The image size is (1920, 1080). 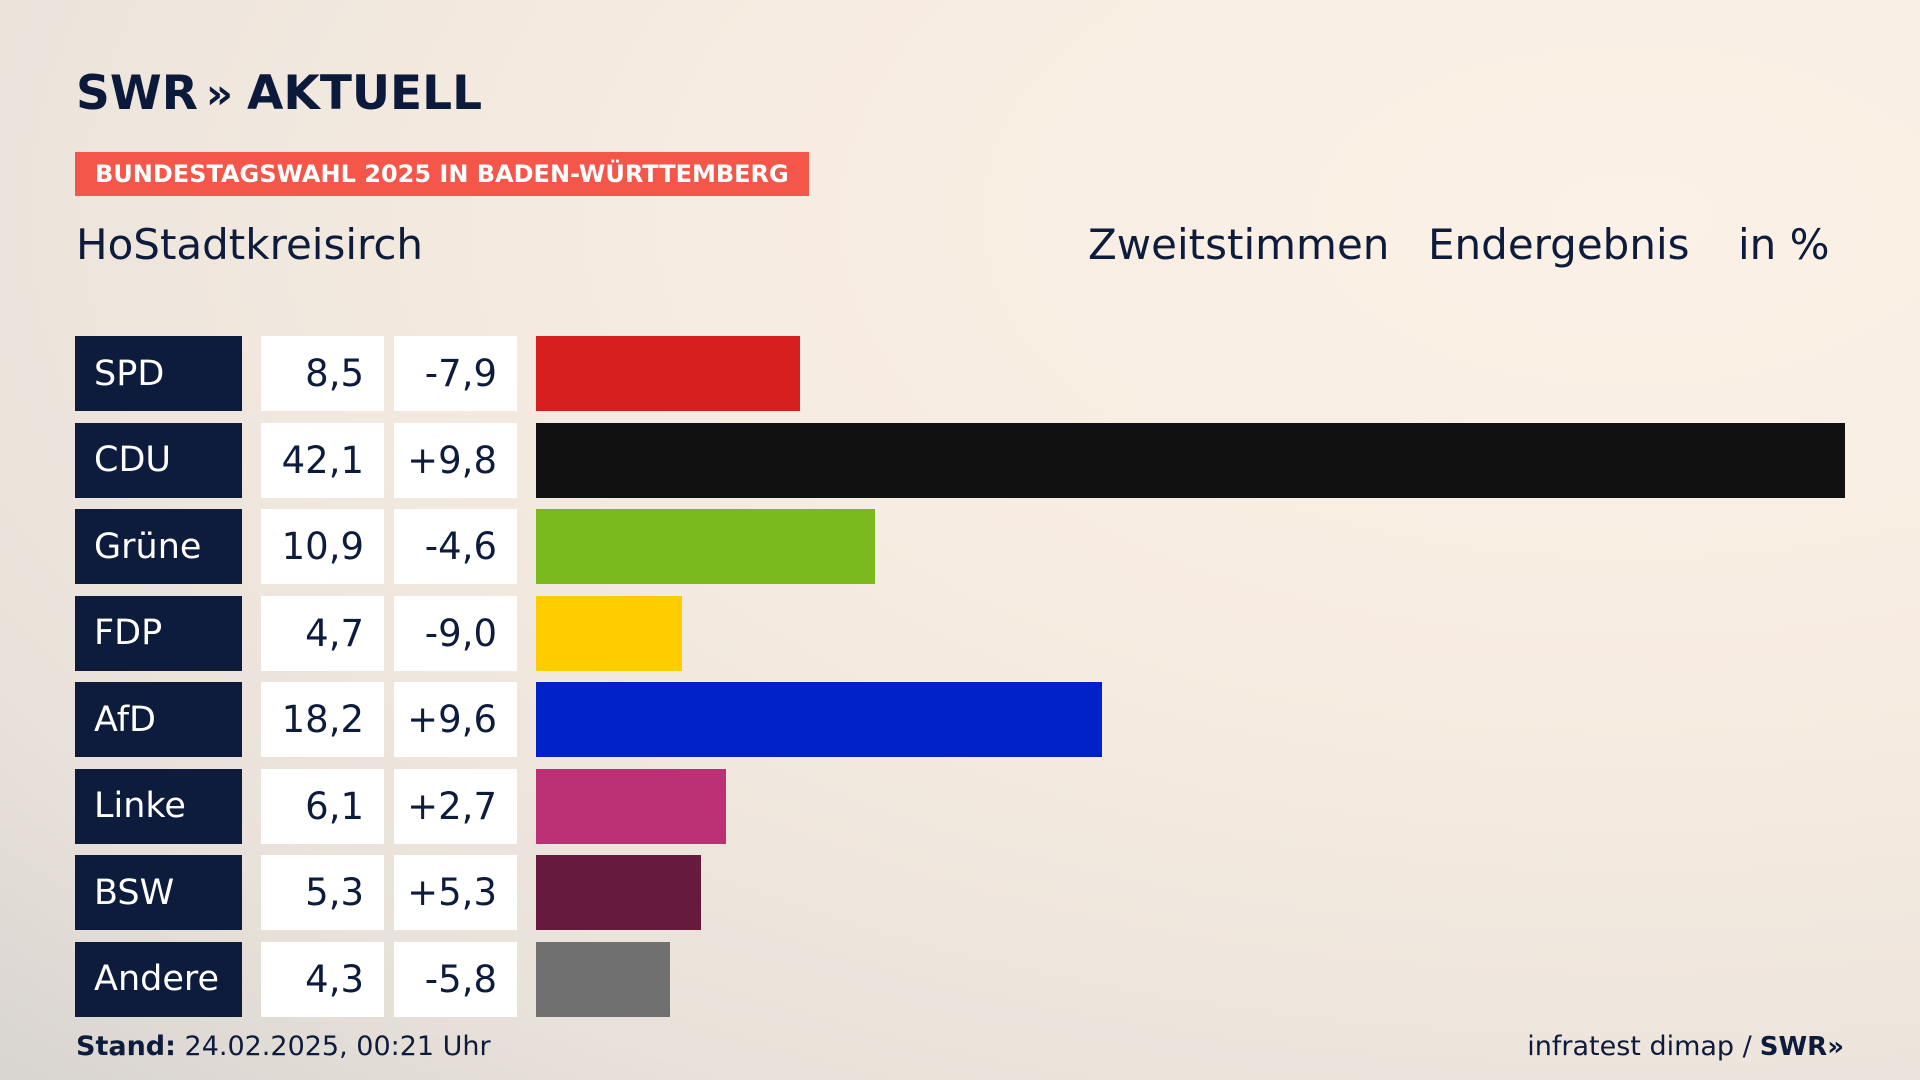 I want to click on status-label: Endergebnis, so click(x=1559, y=244).